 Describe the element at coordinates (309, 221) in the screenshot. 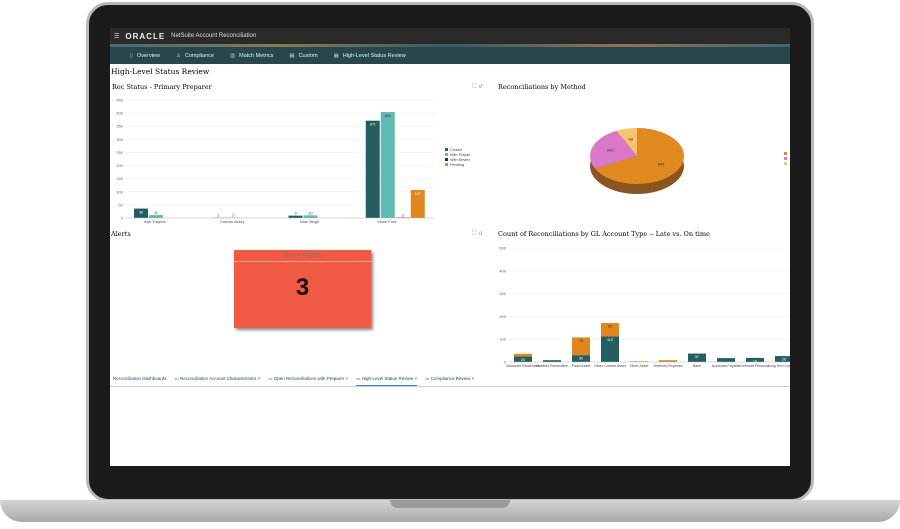

I see `x-tick-label: Nick Singh` at that location.